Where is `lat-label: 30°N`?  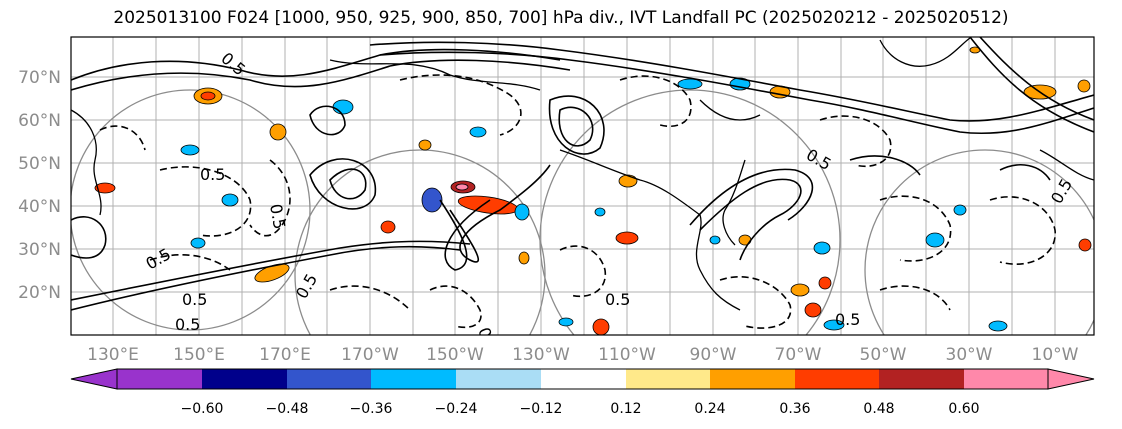
lat-label: 30°N is located at coordinates (39, 250).